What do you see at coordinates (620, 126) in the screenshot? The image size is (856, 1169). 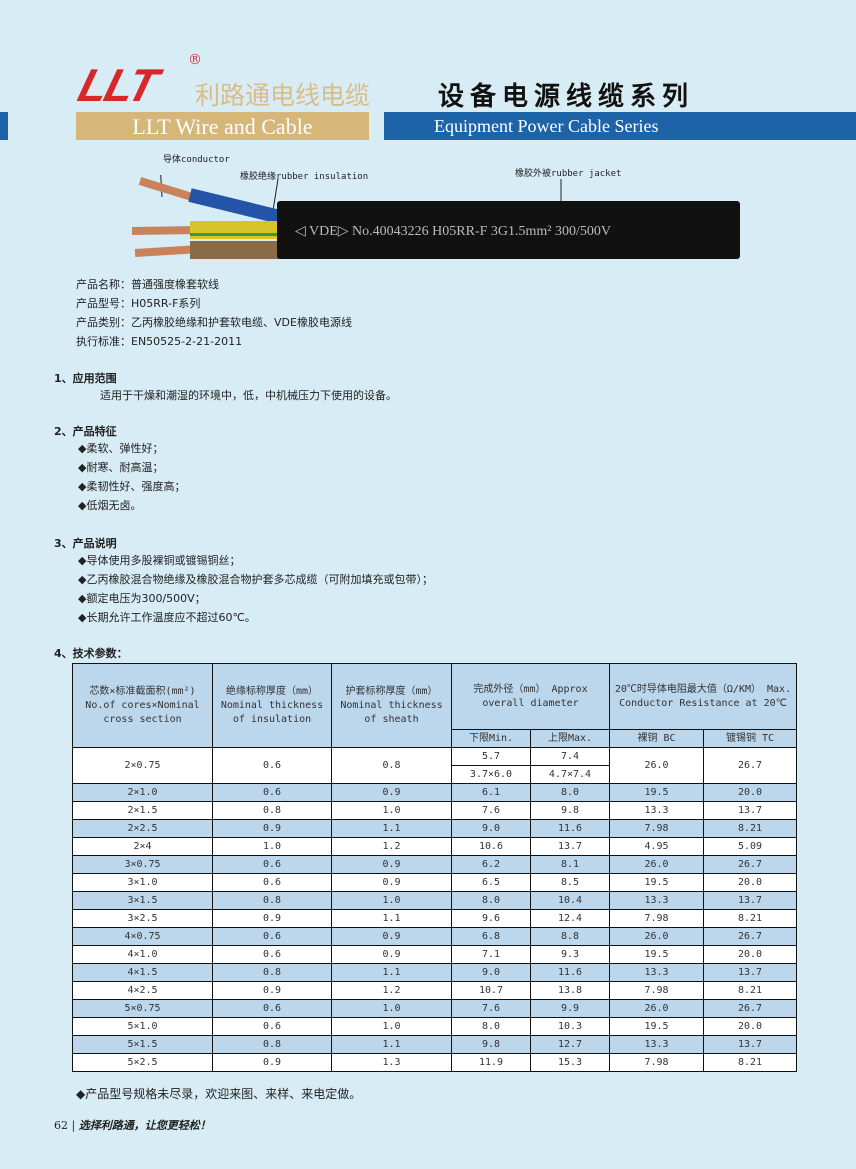 I see `series-title-en: Equipment Power Cable Series` at bounding box center [620, 126].